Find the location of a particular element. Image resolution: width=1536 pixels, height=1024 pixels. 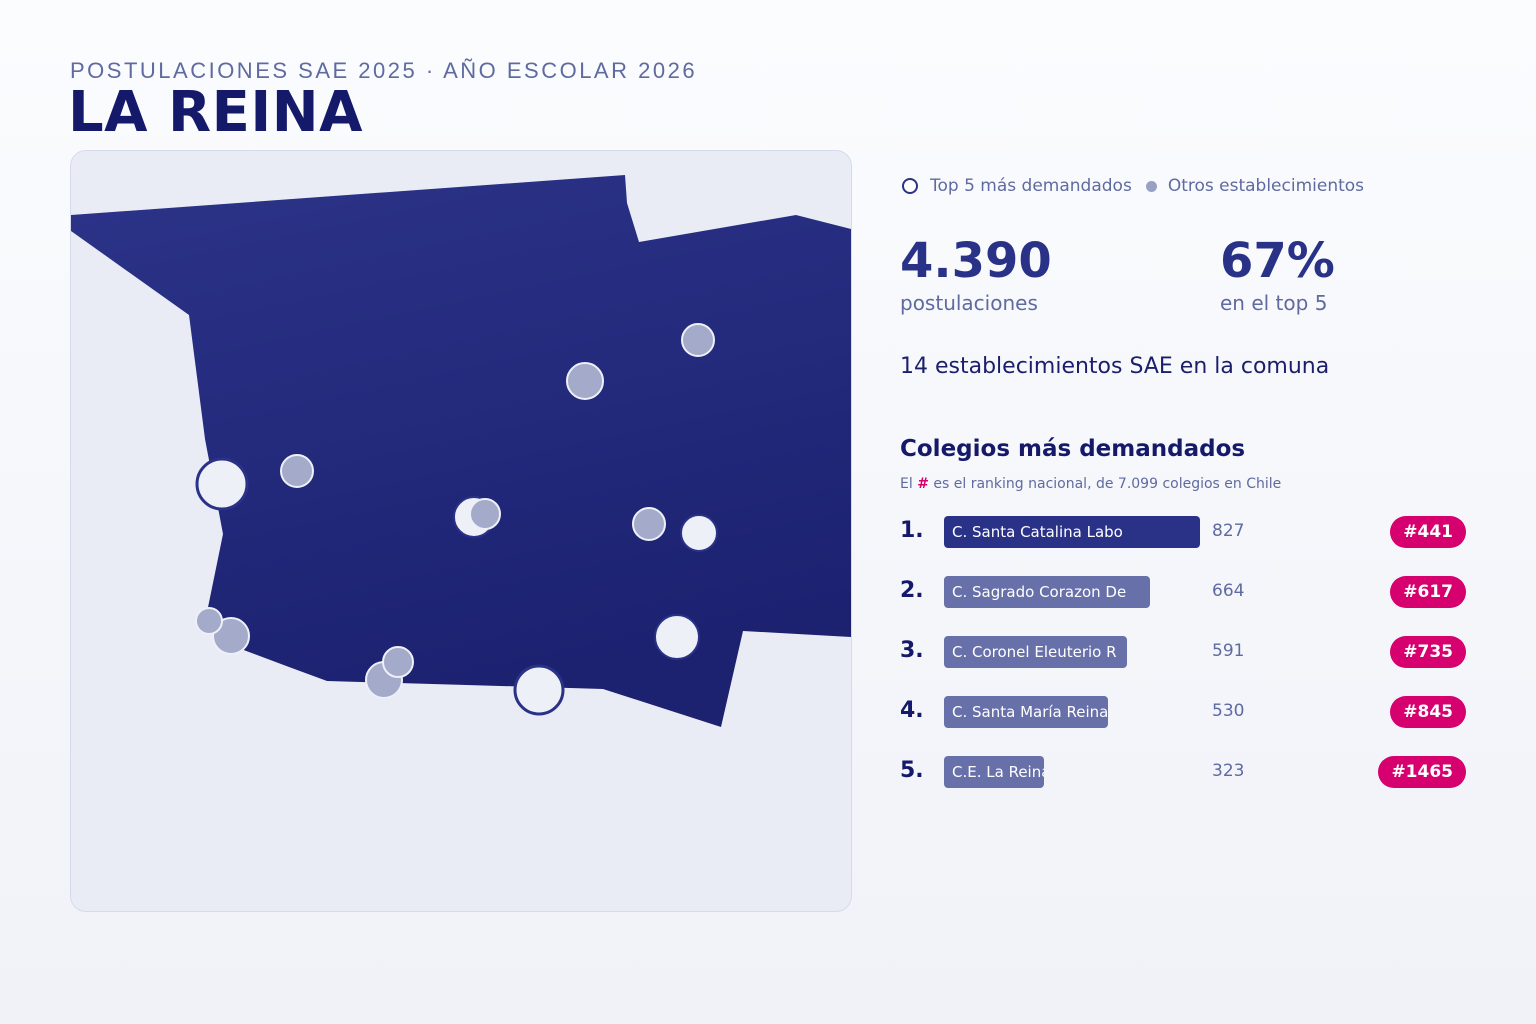

ranking-row-index: 2. is located at coordinates (912, 590).